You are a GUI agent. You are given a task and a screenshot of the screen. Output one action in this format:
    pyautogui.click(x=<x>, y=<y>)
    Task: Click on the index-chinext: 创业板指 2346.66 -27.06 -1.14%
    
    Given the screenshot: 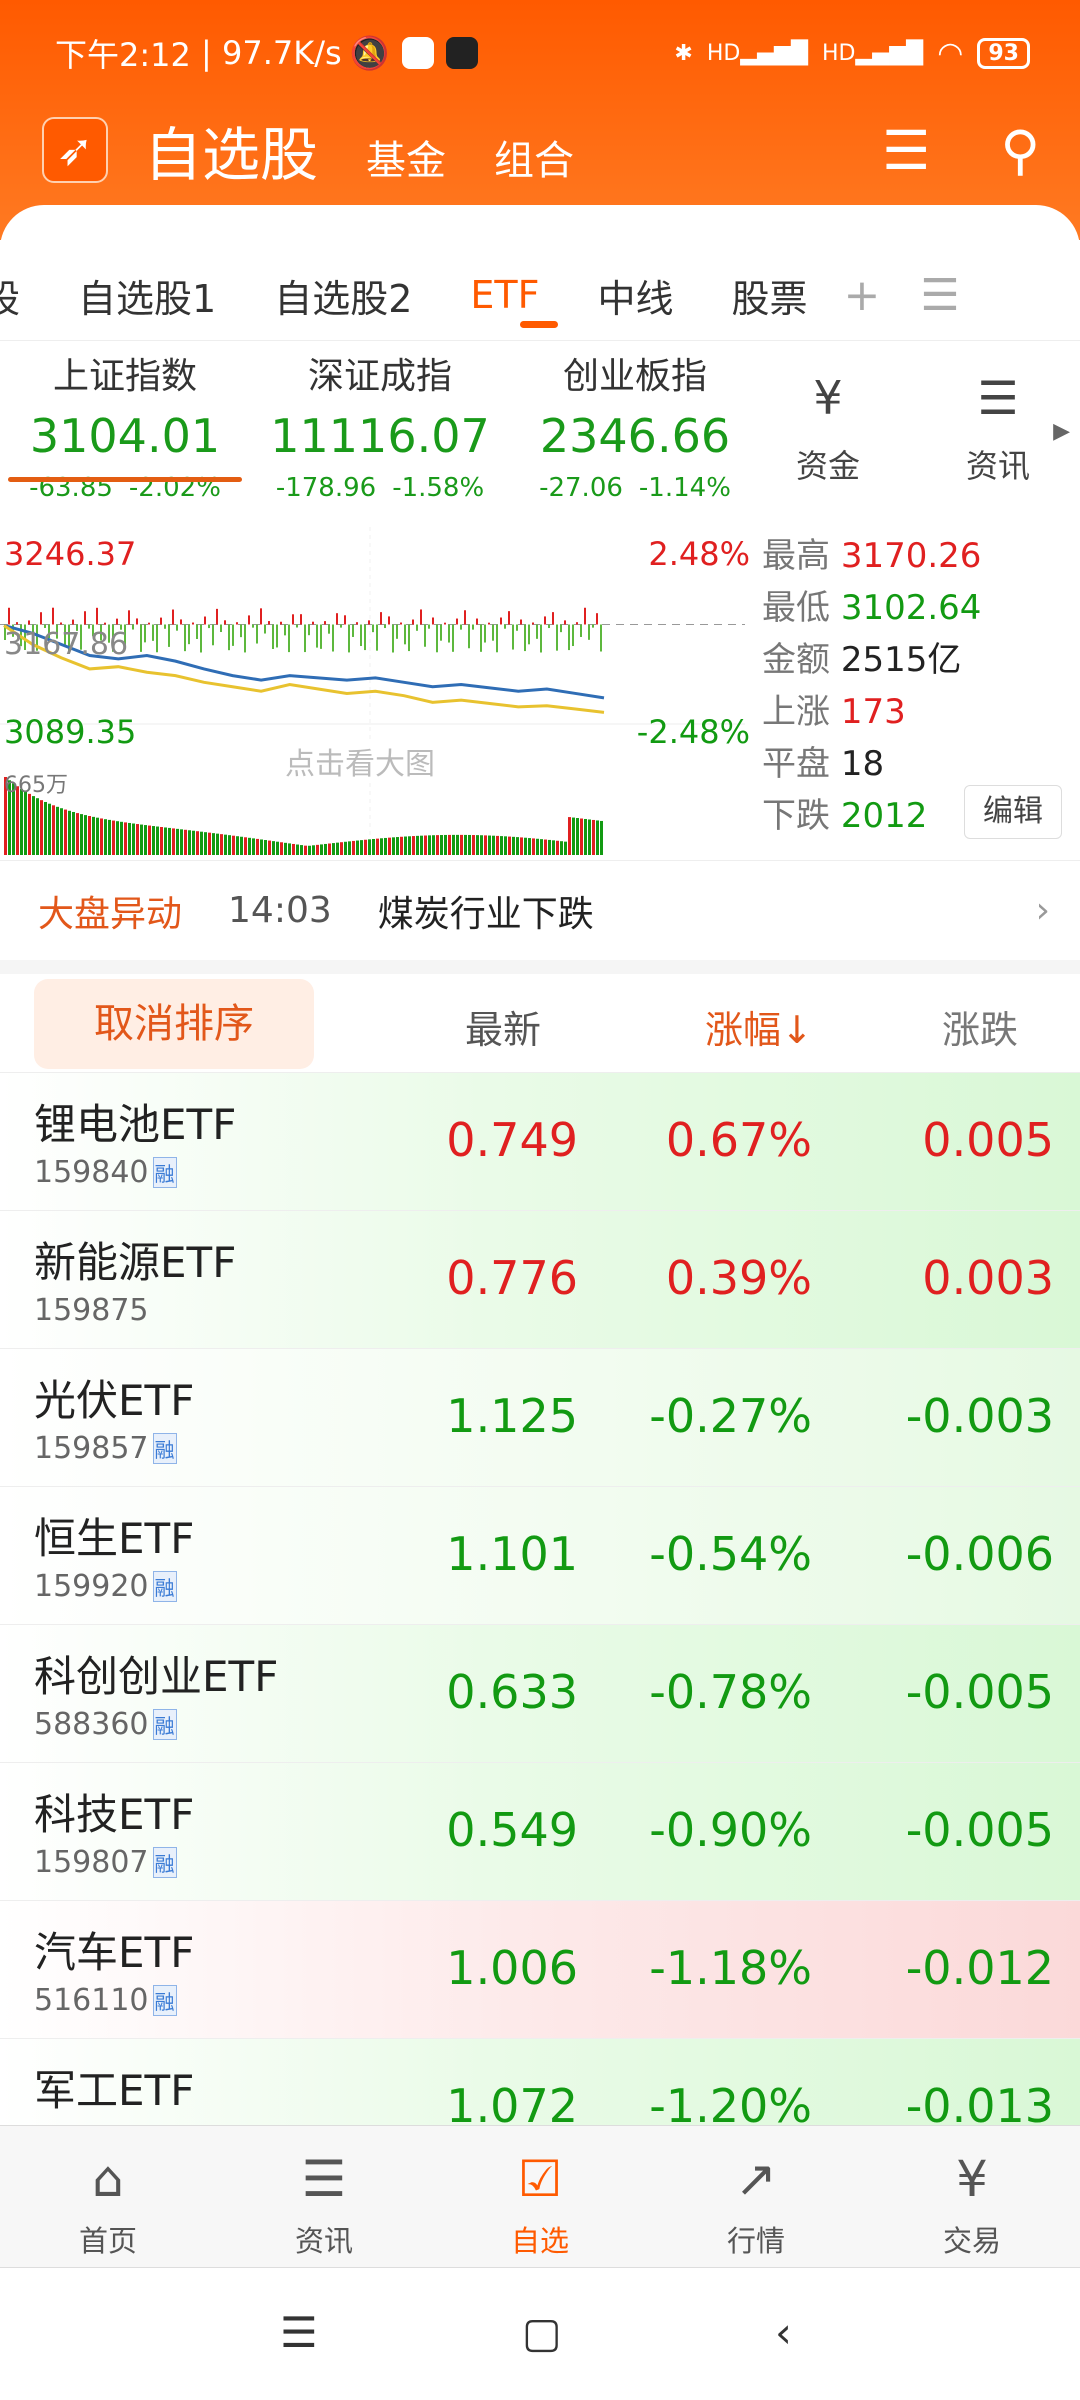 What is the action you would take?
    pyautogui.click(x=635, y=422)
    